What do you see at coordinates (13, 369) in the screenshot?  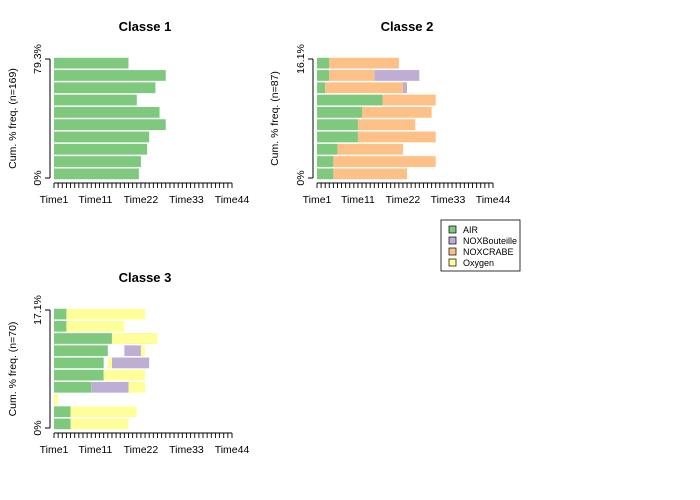 I see `y-axis-label: Cum. % freq. (n=70)` at bounding box center [13, 369].